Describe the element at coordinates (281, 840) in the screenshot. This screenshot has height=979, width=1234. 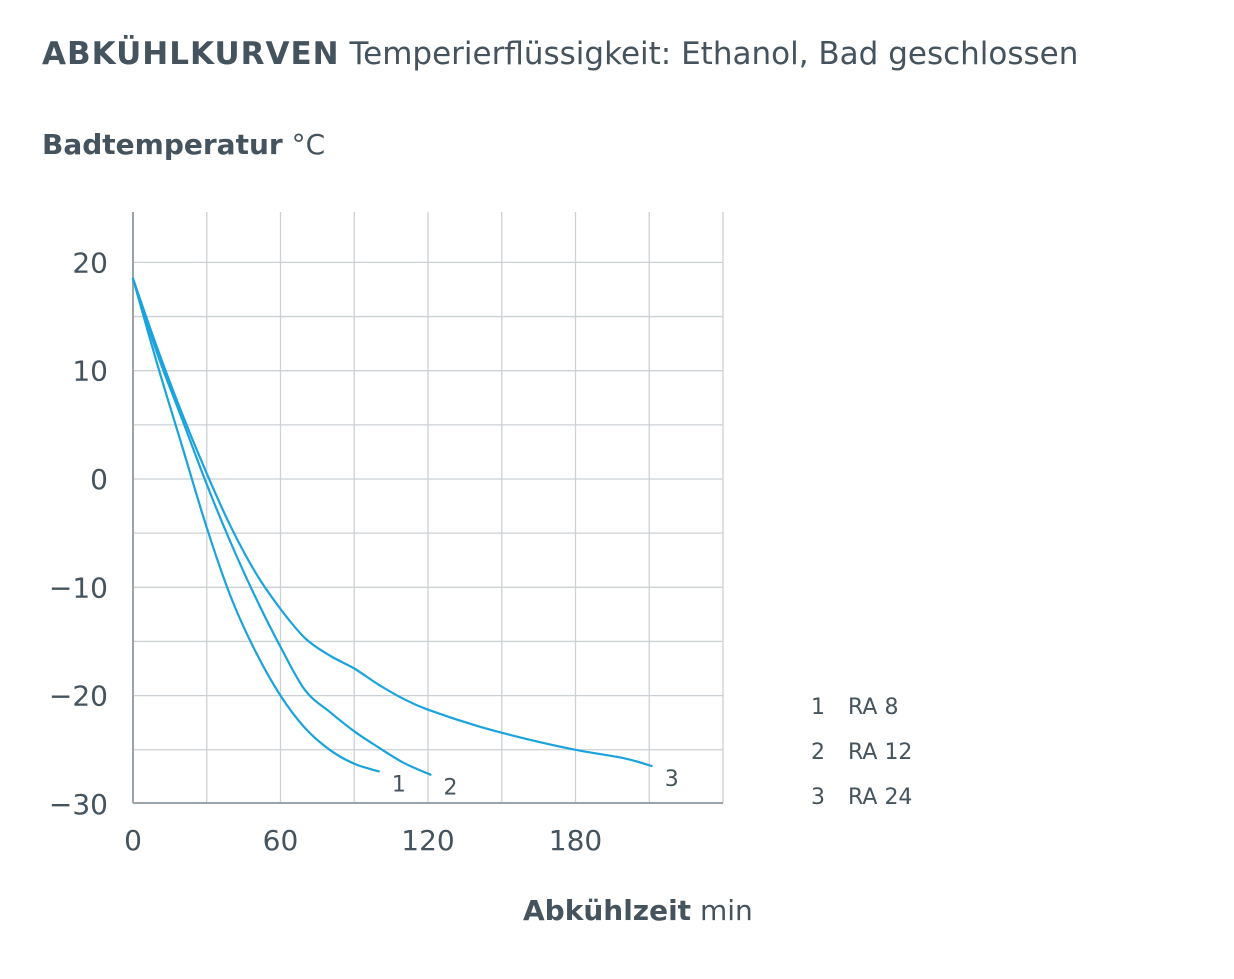
I see `x-tick-label: 60` at that location.